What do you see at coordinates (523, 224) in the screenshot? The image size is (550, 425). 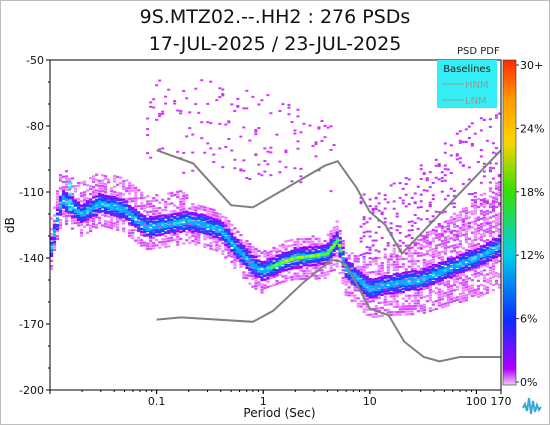 I see `colorbar: 30+24%18%12%6%0%` at bounding box center [523, 224].